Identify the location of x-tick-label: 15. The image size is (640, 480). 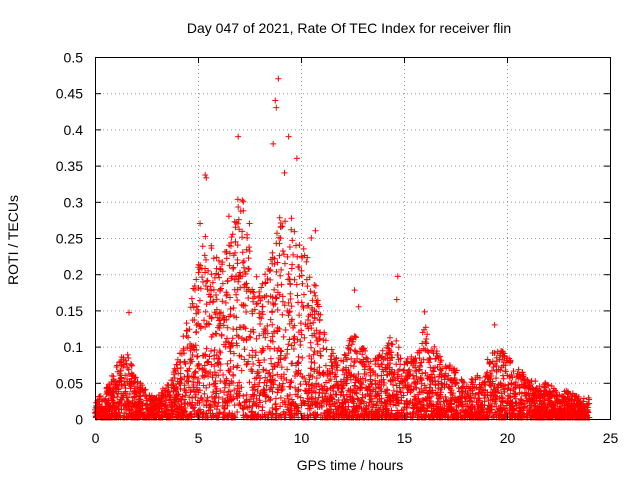
(405, 438).